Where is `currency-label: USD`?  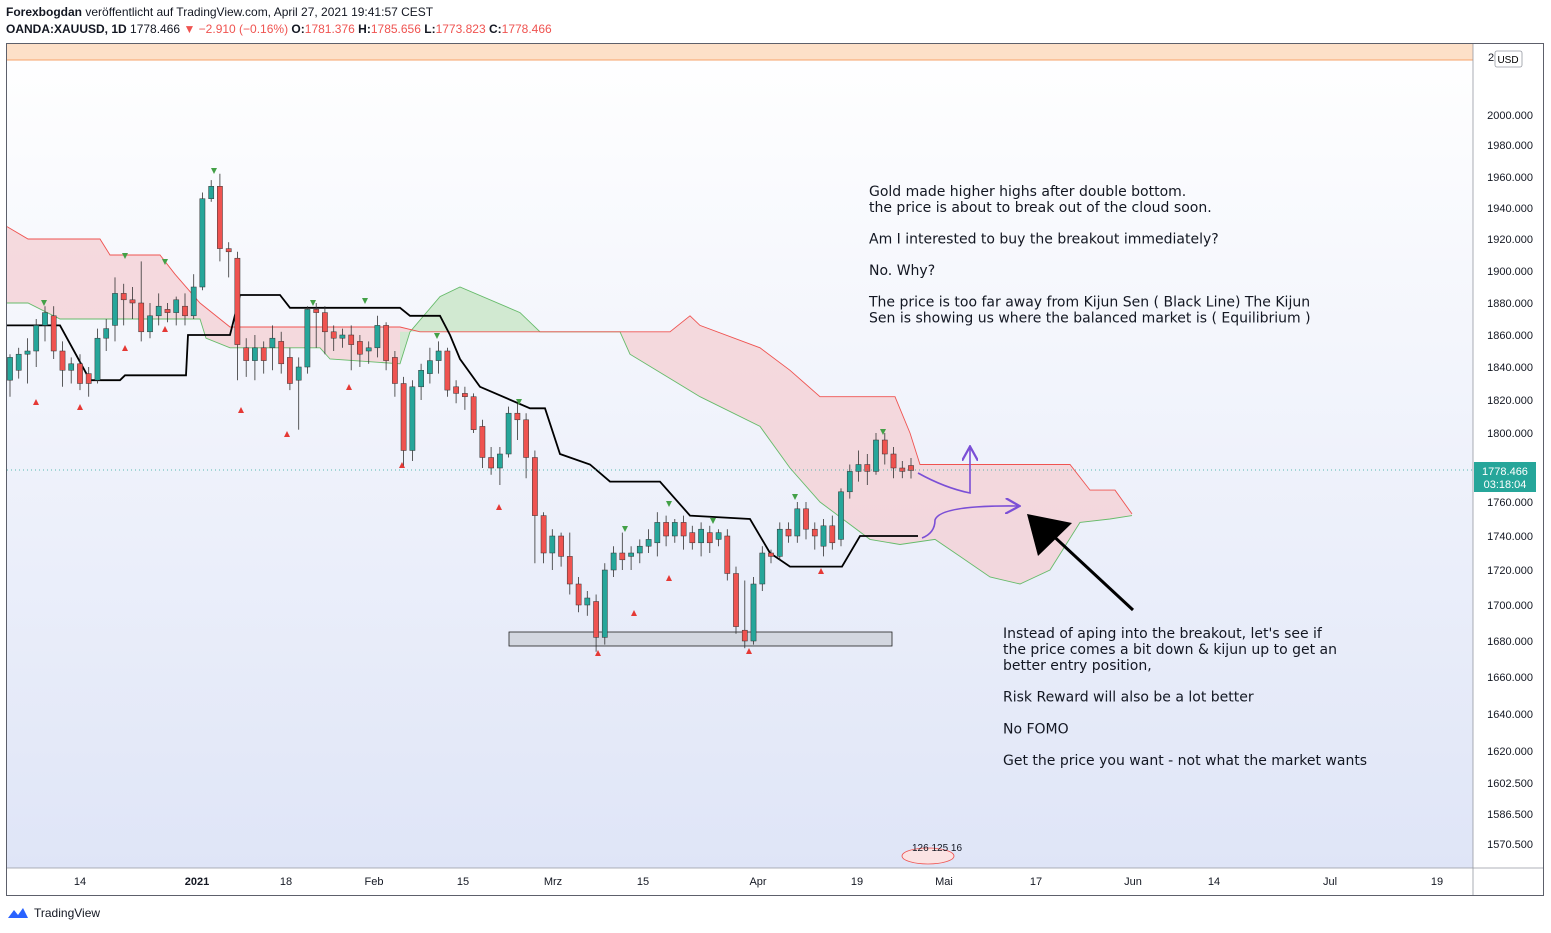 currency-label: USD is located at coordinates (1508, 59).